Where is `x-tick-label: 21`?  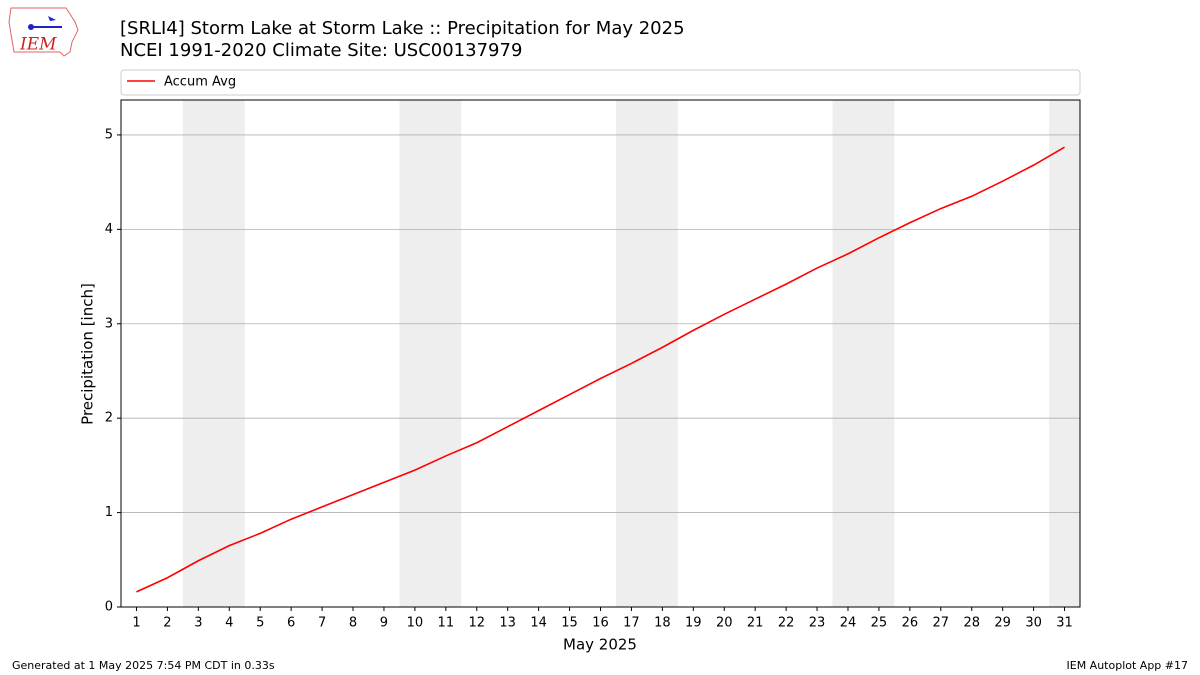 x-tick-label: 21 is located at coordinates (755, 623).